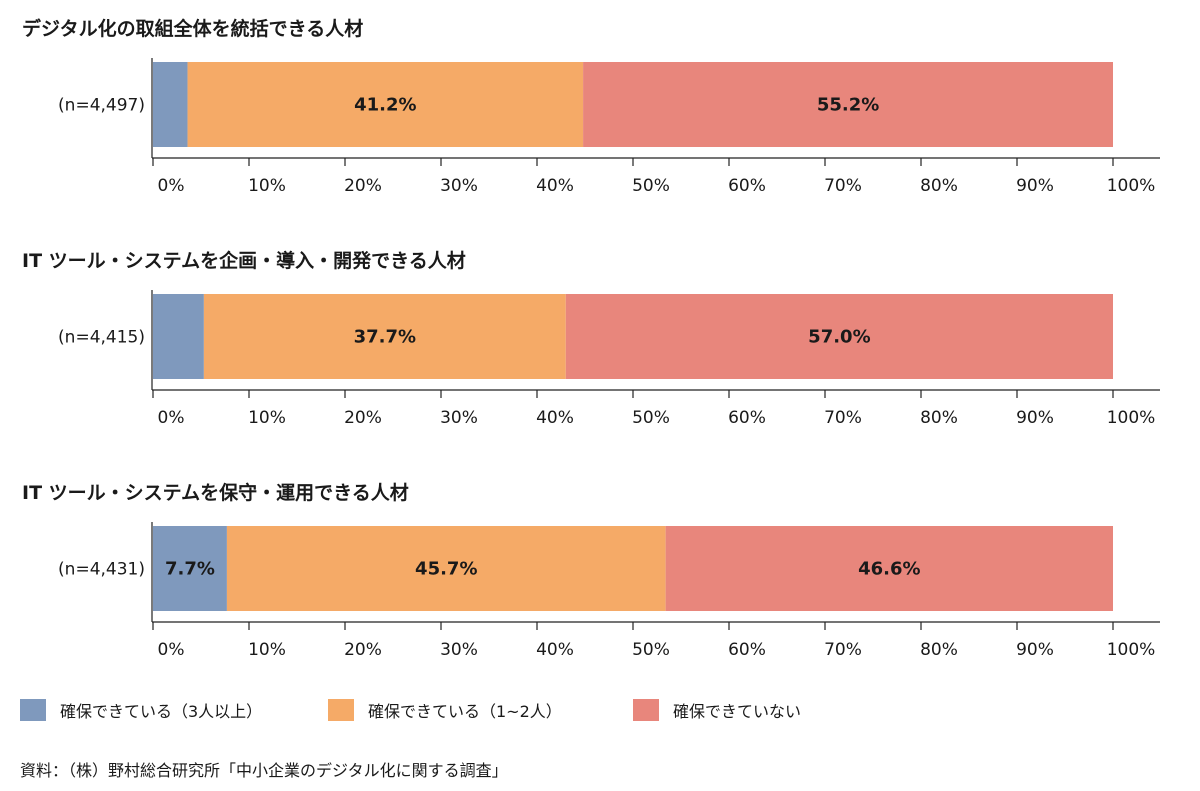 This screenshot has height=791, width=1200. Describe the element at coordinates (459, 186) in the screenshot. I see `chart-1-tick-label: 30%` at that location.